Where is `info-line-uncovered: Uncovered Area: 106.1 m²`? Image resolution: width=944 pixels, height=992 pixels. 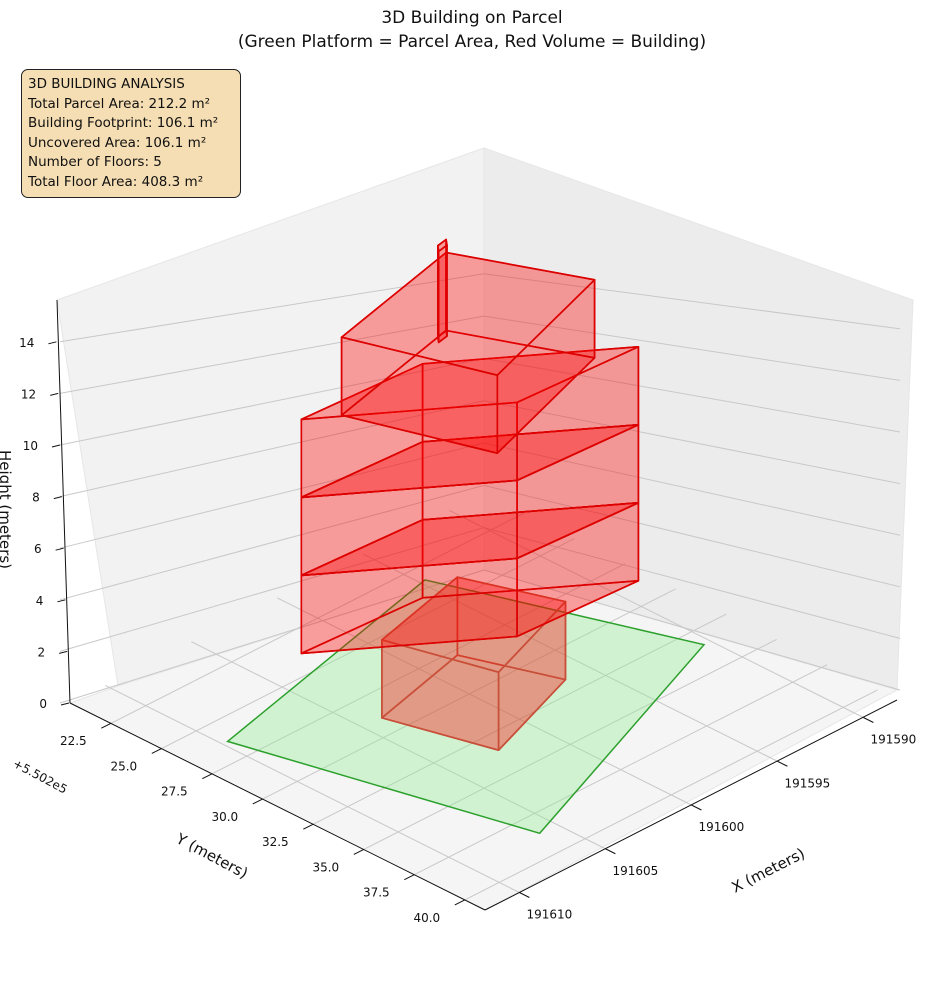
info-line-uncovered: Uncovered Area: 106.1 m² is located at coordinates (117, 142).